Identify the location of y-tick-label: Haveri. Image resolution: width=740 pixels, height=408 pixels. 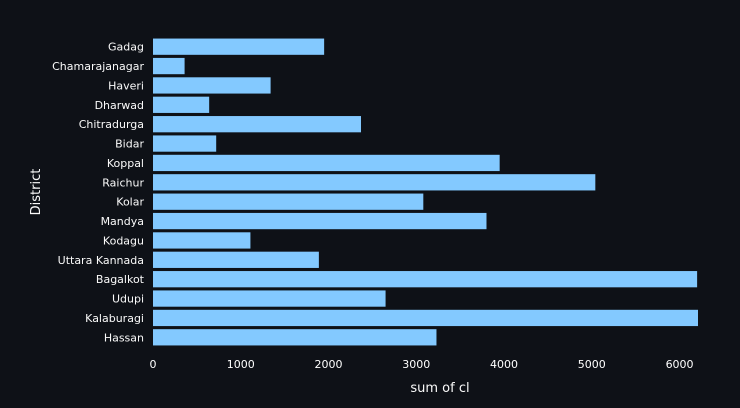
(126, 85).